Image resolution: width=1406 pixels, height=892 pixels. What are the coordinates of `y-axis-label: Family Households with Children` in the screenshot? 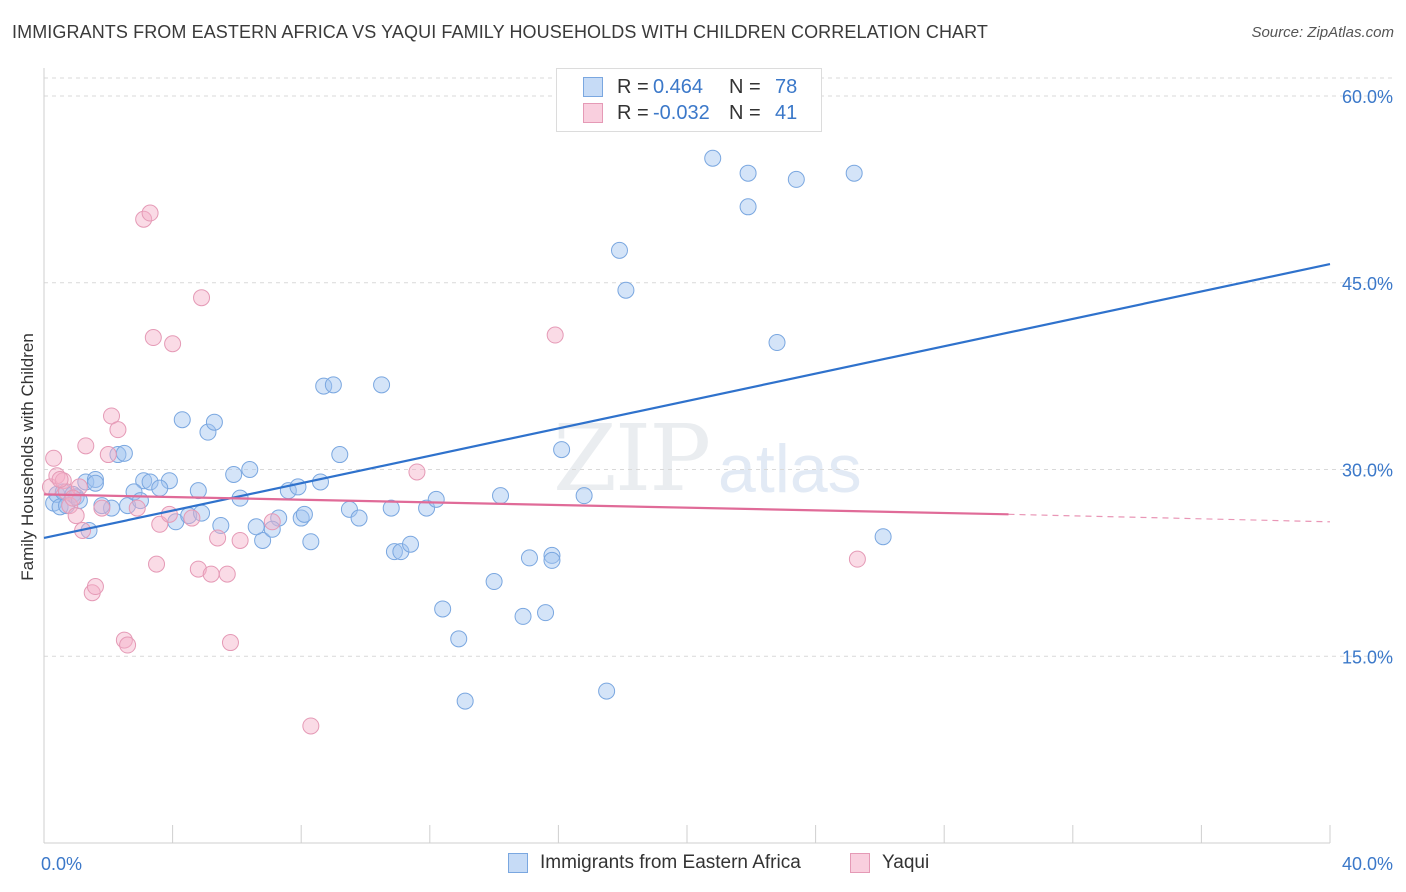 It's located at (27, 457).